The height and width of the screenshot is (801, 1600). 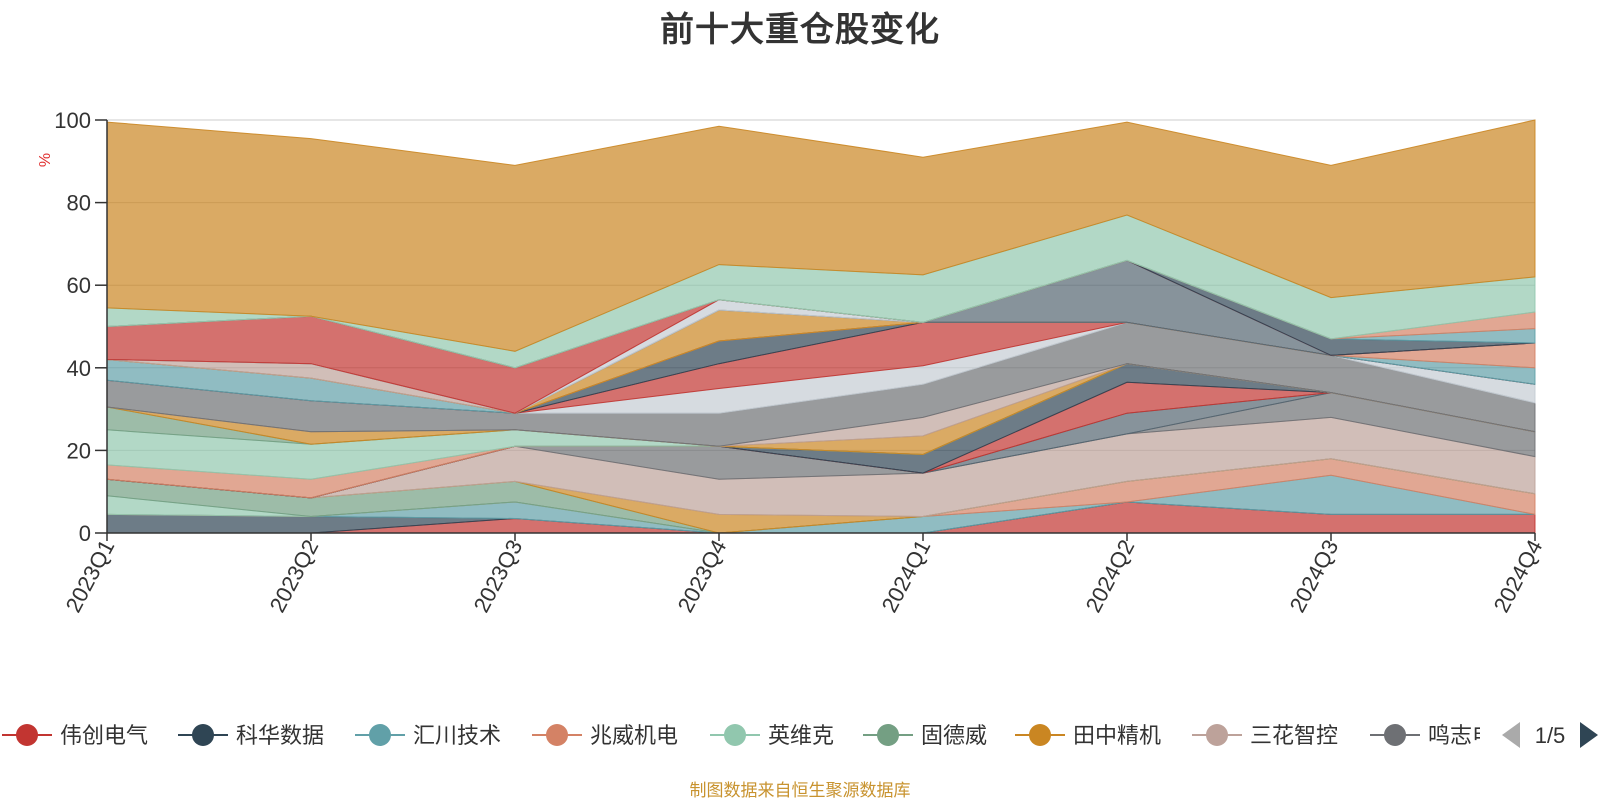 What do you see at coordinates (79, 285) in the screenshot?
I see `y-tick-label: 60` at bounding box center [79, 285].